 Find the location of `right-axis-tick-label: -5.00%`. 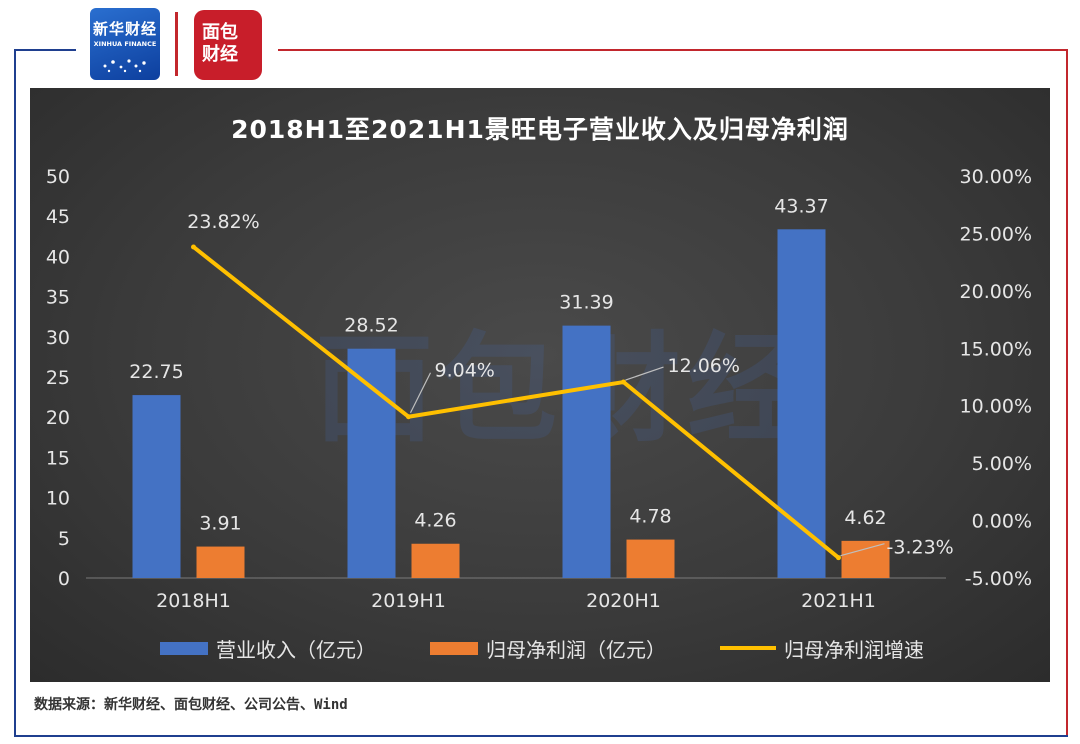

right-axis-tick-label: -5.00% is located at coordinates (998, 579).